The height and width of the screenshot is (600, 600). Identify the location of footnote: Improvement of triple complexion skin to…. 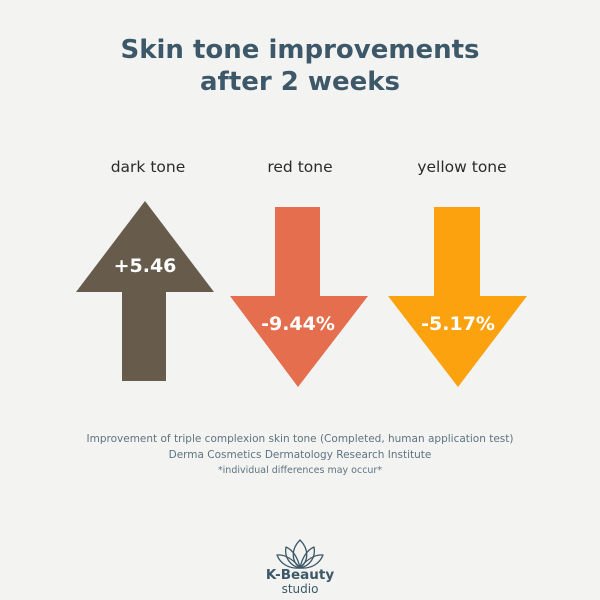
(300, 455).